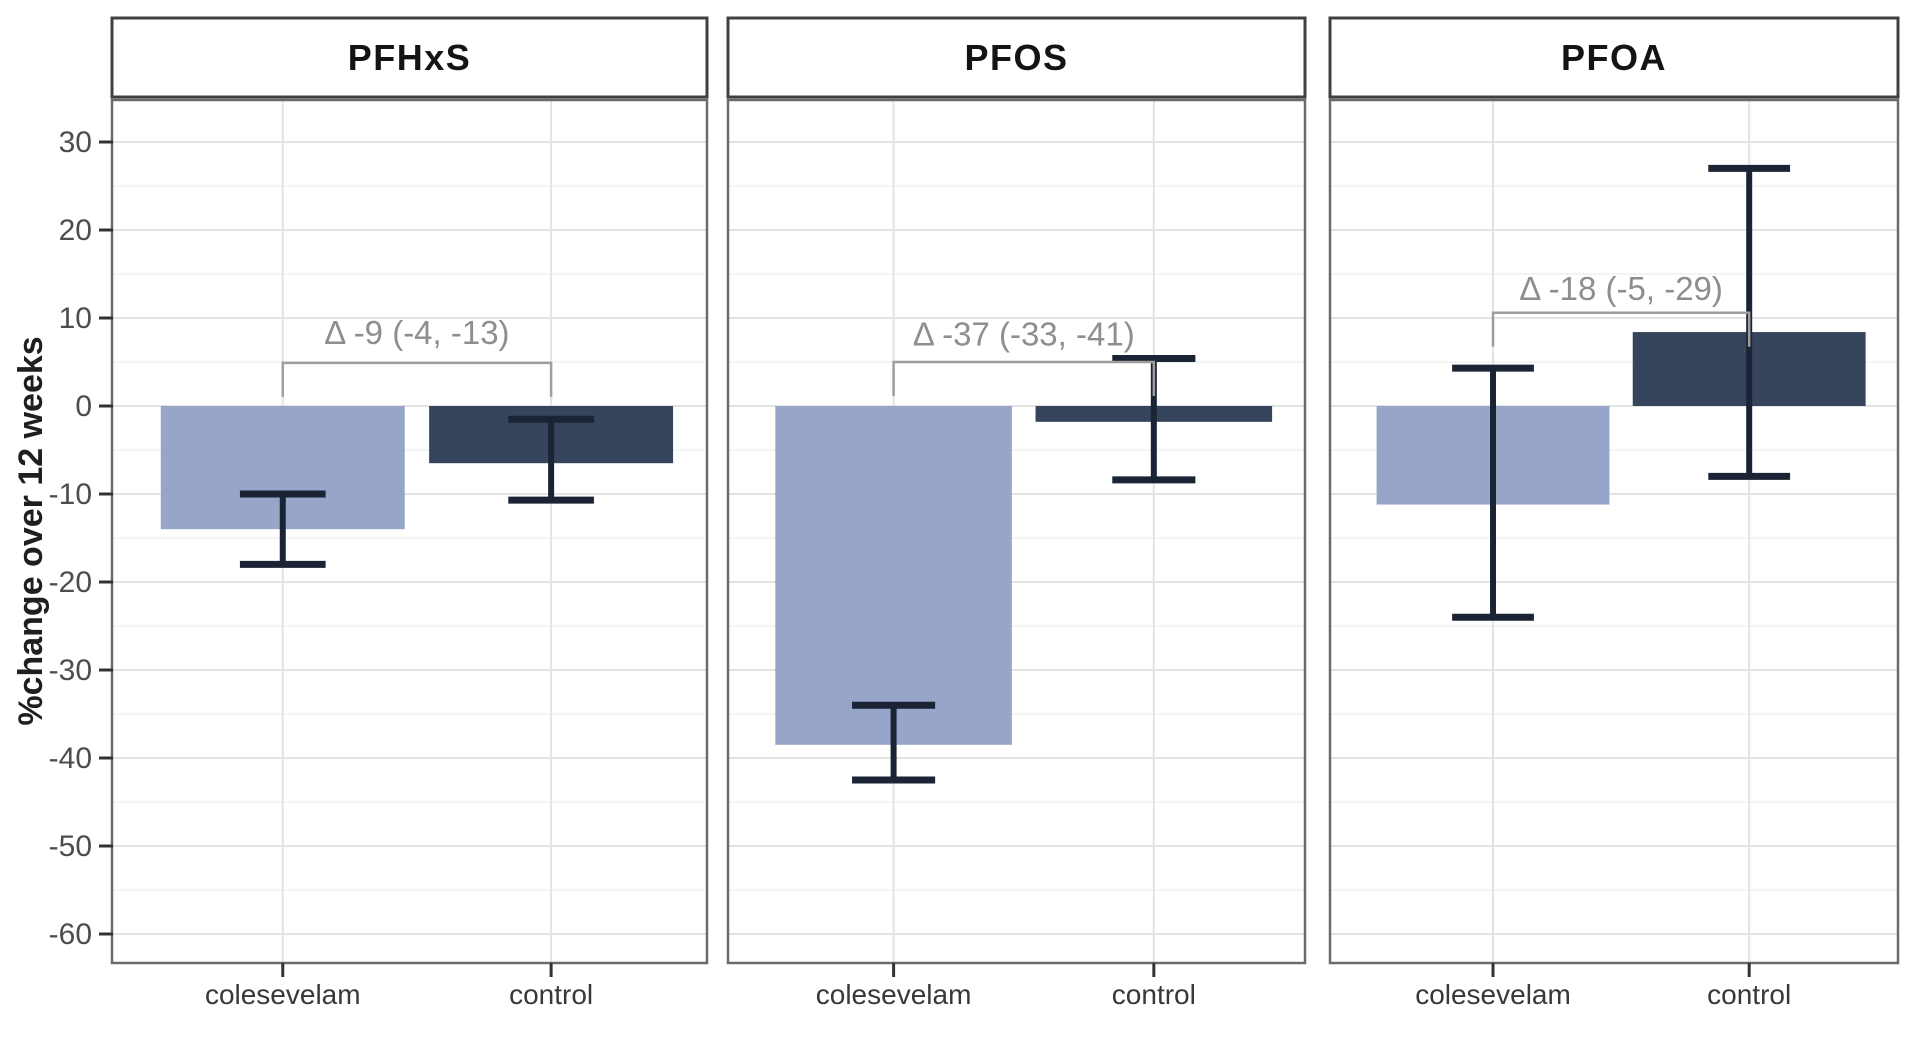  What do you see at coordinates (70, 582) in the screenshot?
I see `y-tick-label: -20` at bounding box center [70, 582].